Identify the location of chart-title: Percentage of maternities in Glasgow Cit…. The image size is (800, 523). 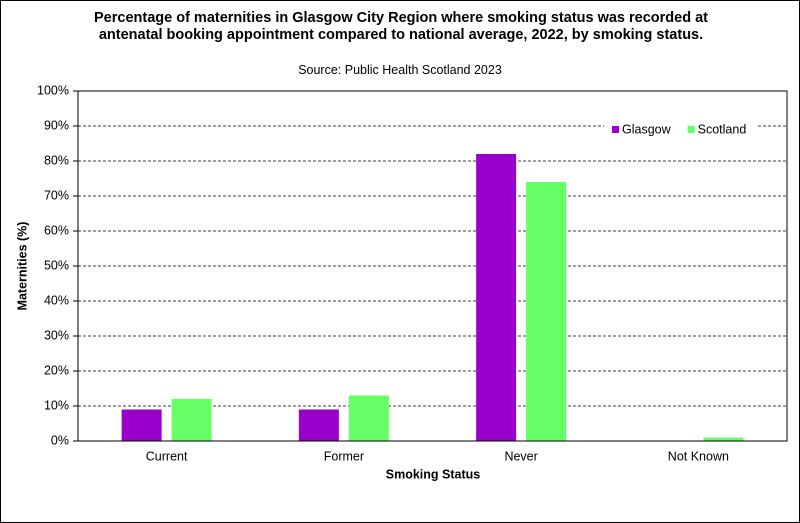
(401, 26).